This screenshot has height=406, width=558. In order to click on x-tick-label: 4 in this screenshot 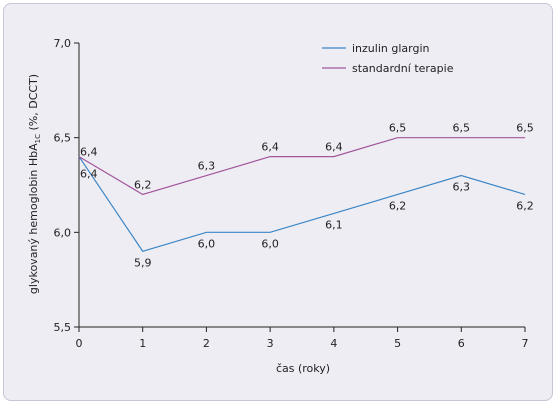, I will do `click(333, 343)`.